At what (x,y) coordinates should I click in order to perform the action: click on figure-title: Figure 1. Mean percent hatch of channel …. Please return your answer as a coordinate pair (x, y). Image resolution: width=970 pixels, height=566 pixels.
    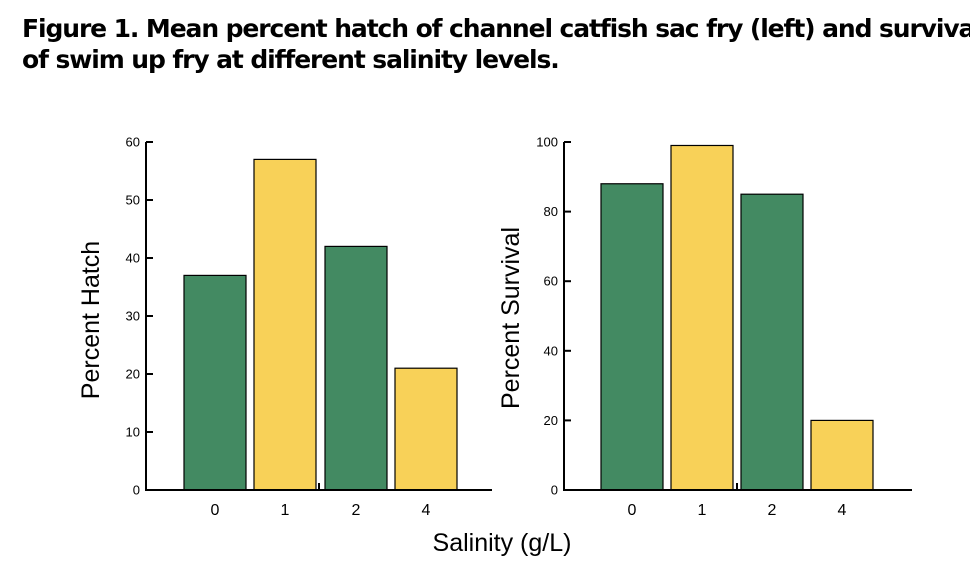
    Looking at the image, I should click on (496, 44).